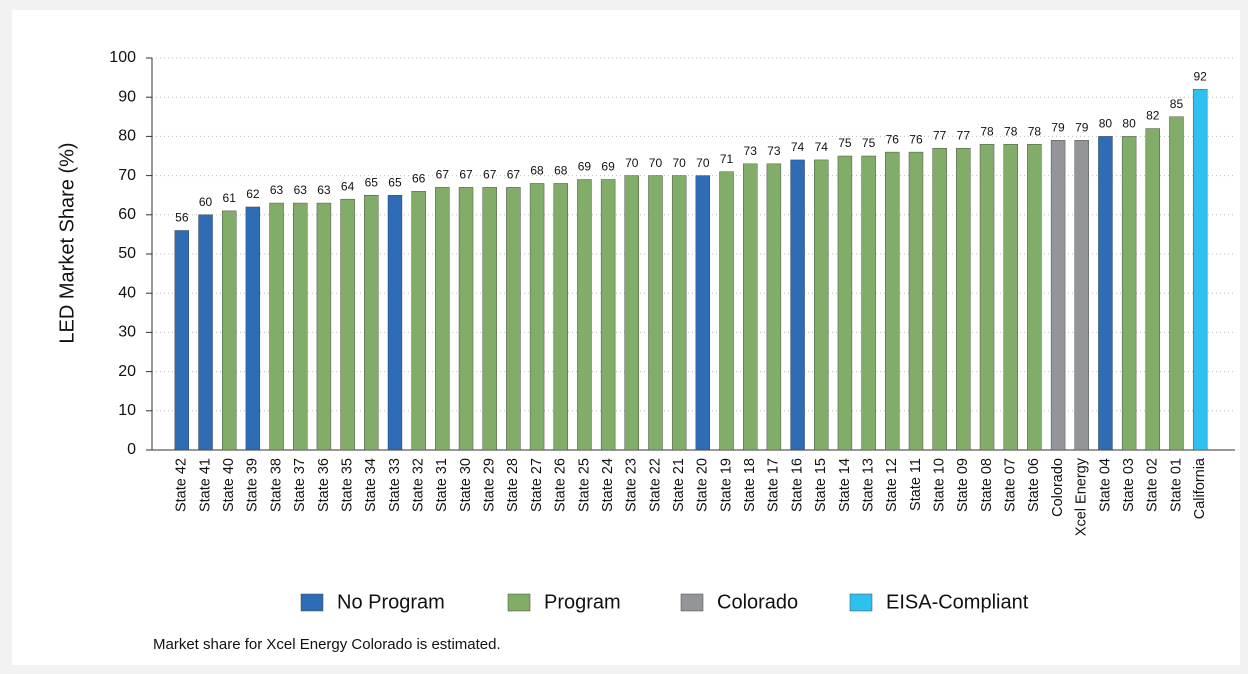 The image size is (1248, 674). Describe the element at coordinates (127, 214) in the screenshot. I see `y-tick-label: 60` at that location.